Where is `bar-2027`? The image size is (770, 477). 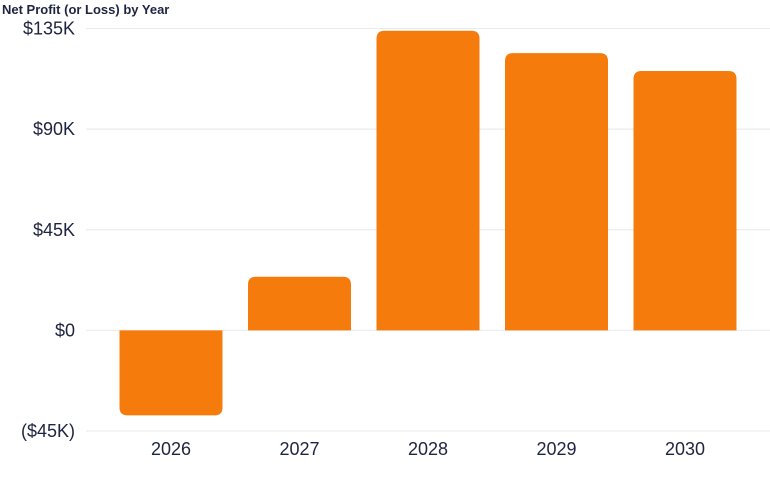
bar-2027 is located at coordinates (299, 303).